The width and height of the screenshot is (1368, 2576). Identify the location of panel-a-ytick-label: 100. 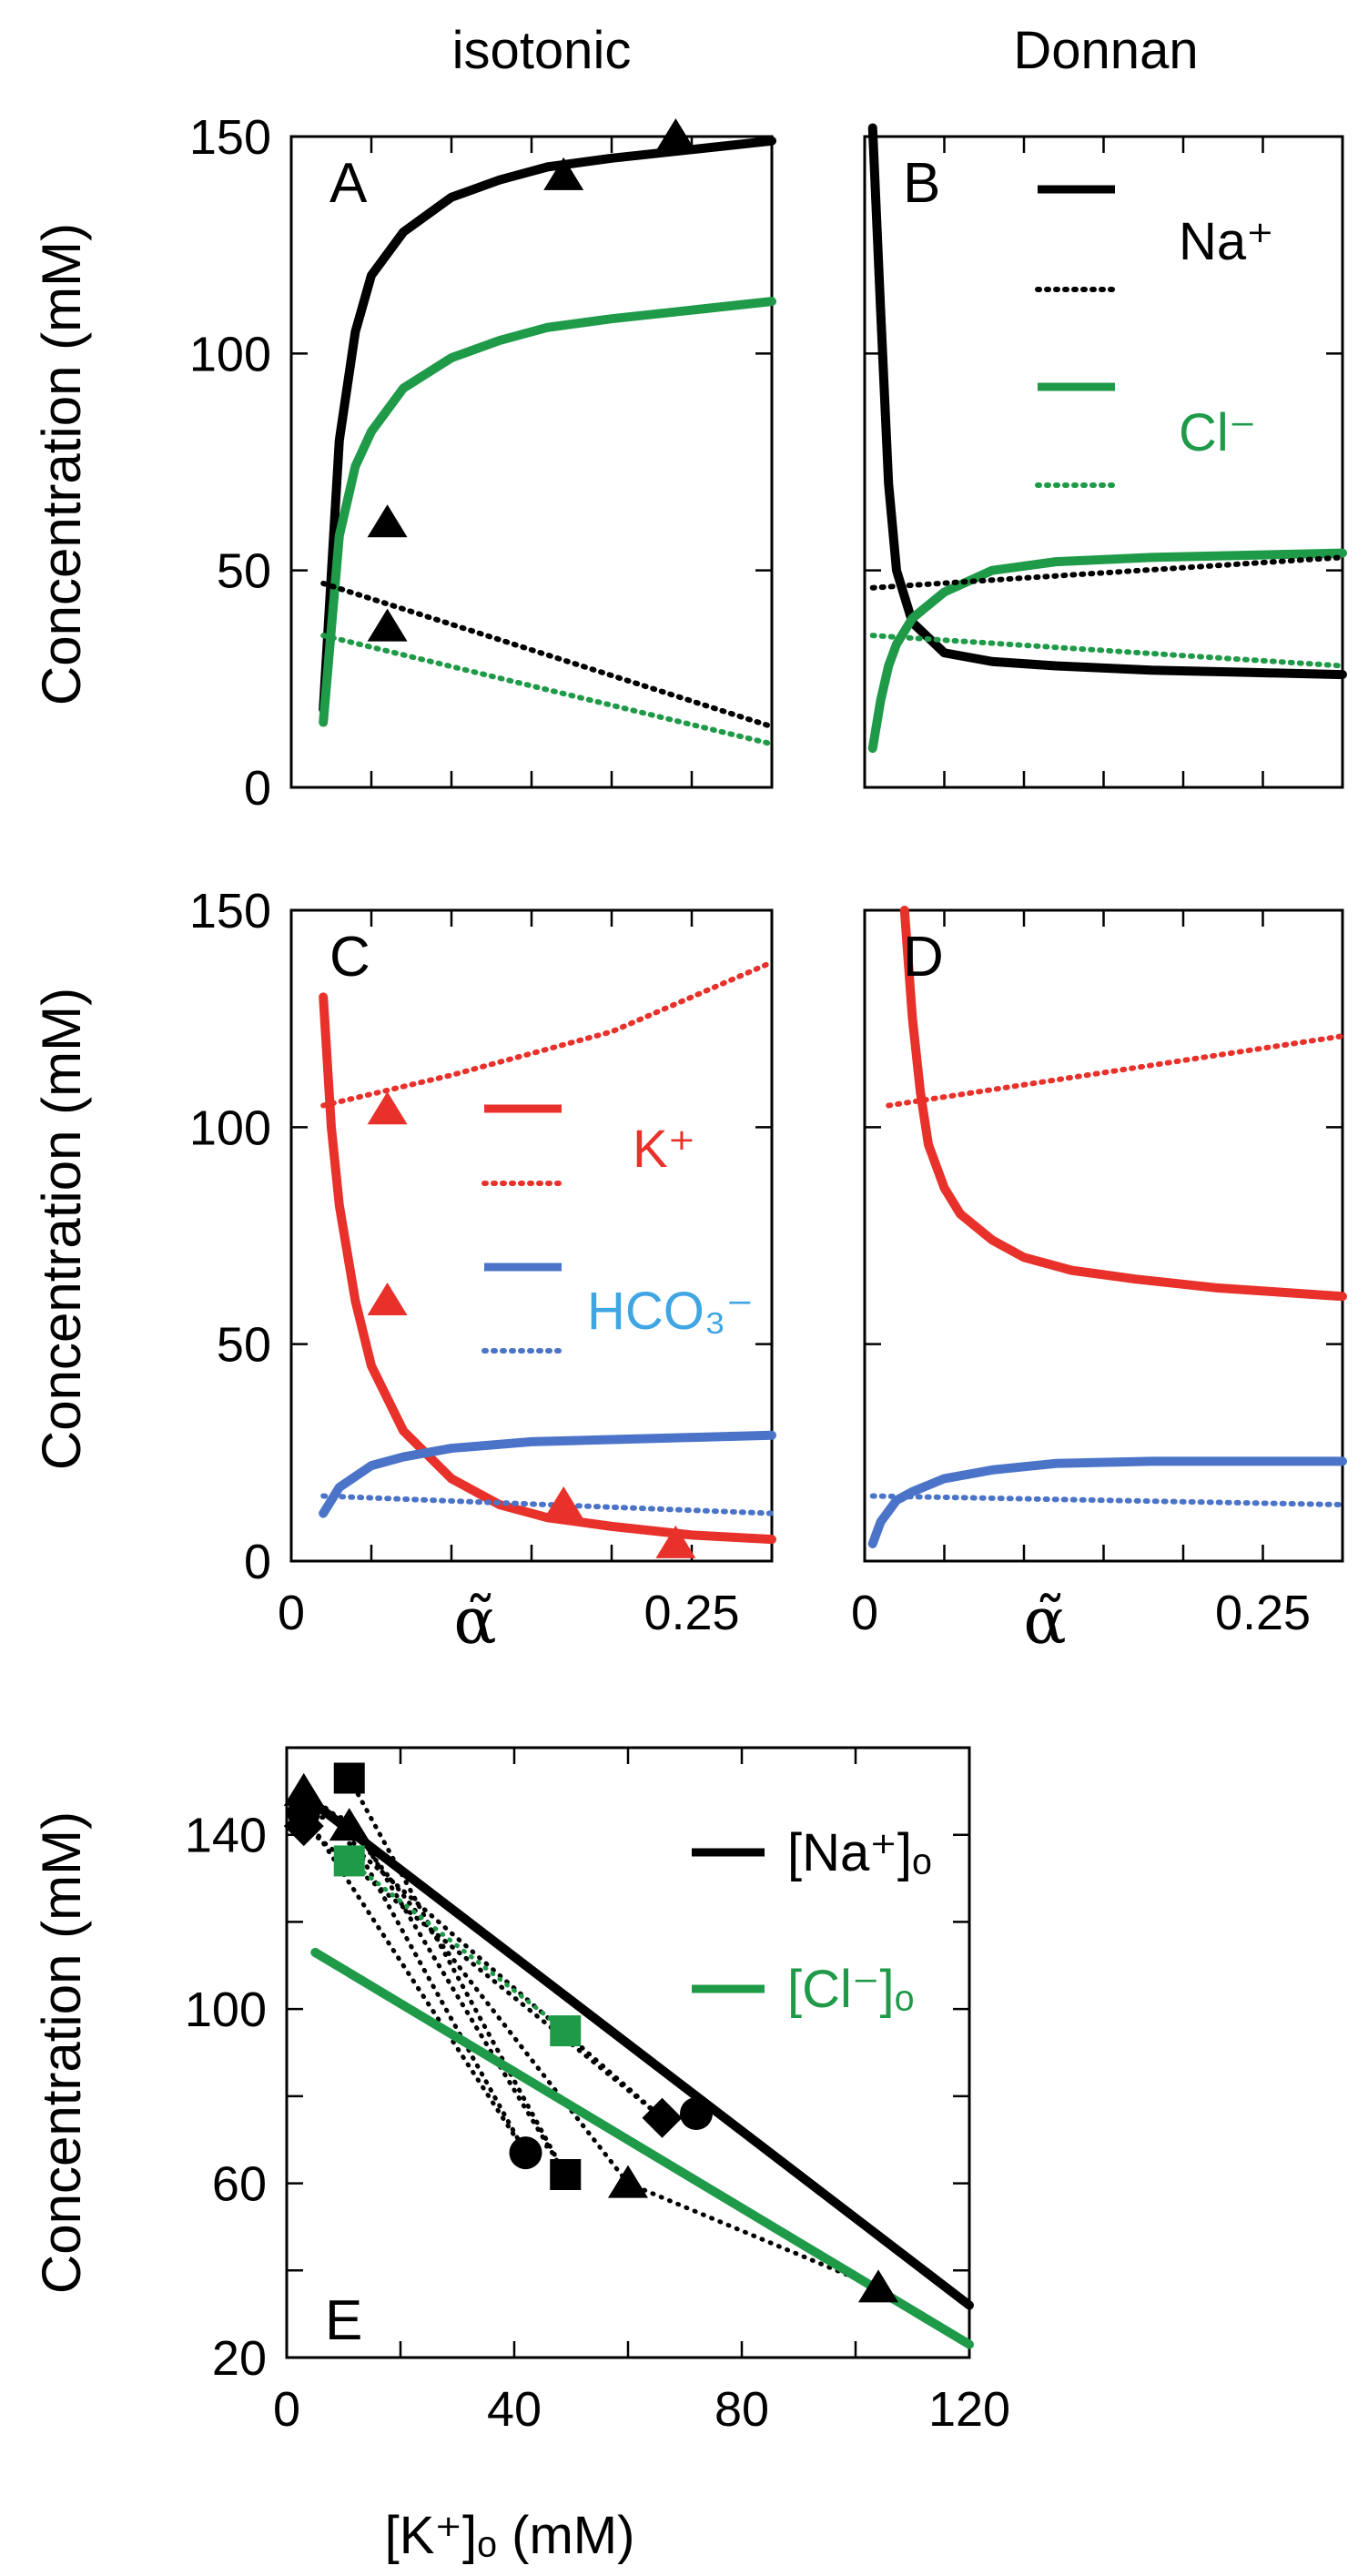
(230, 354).